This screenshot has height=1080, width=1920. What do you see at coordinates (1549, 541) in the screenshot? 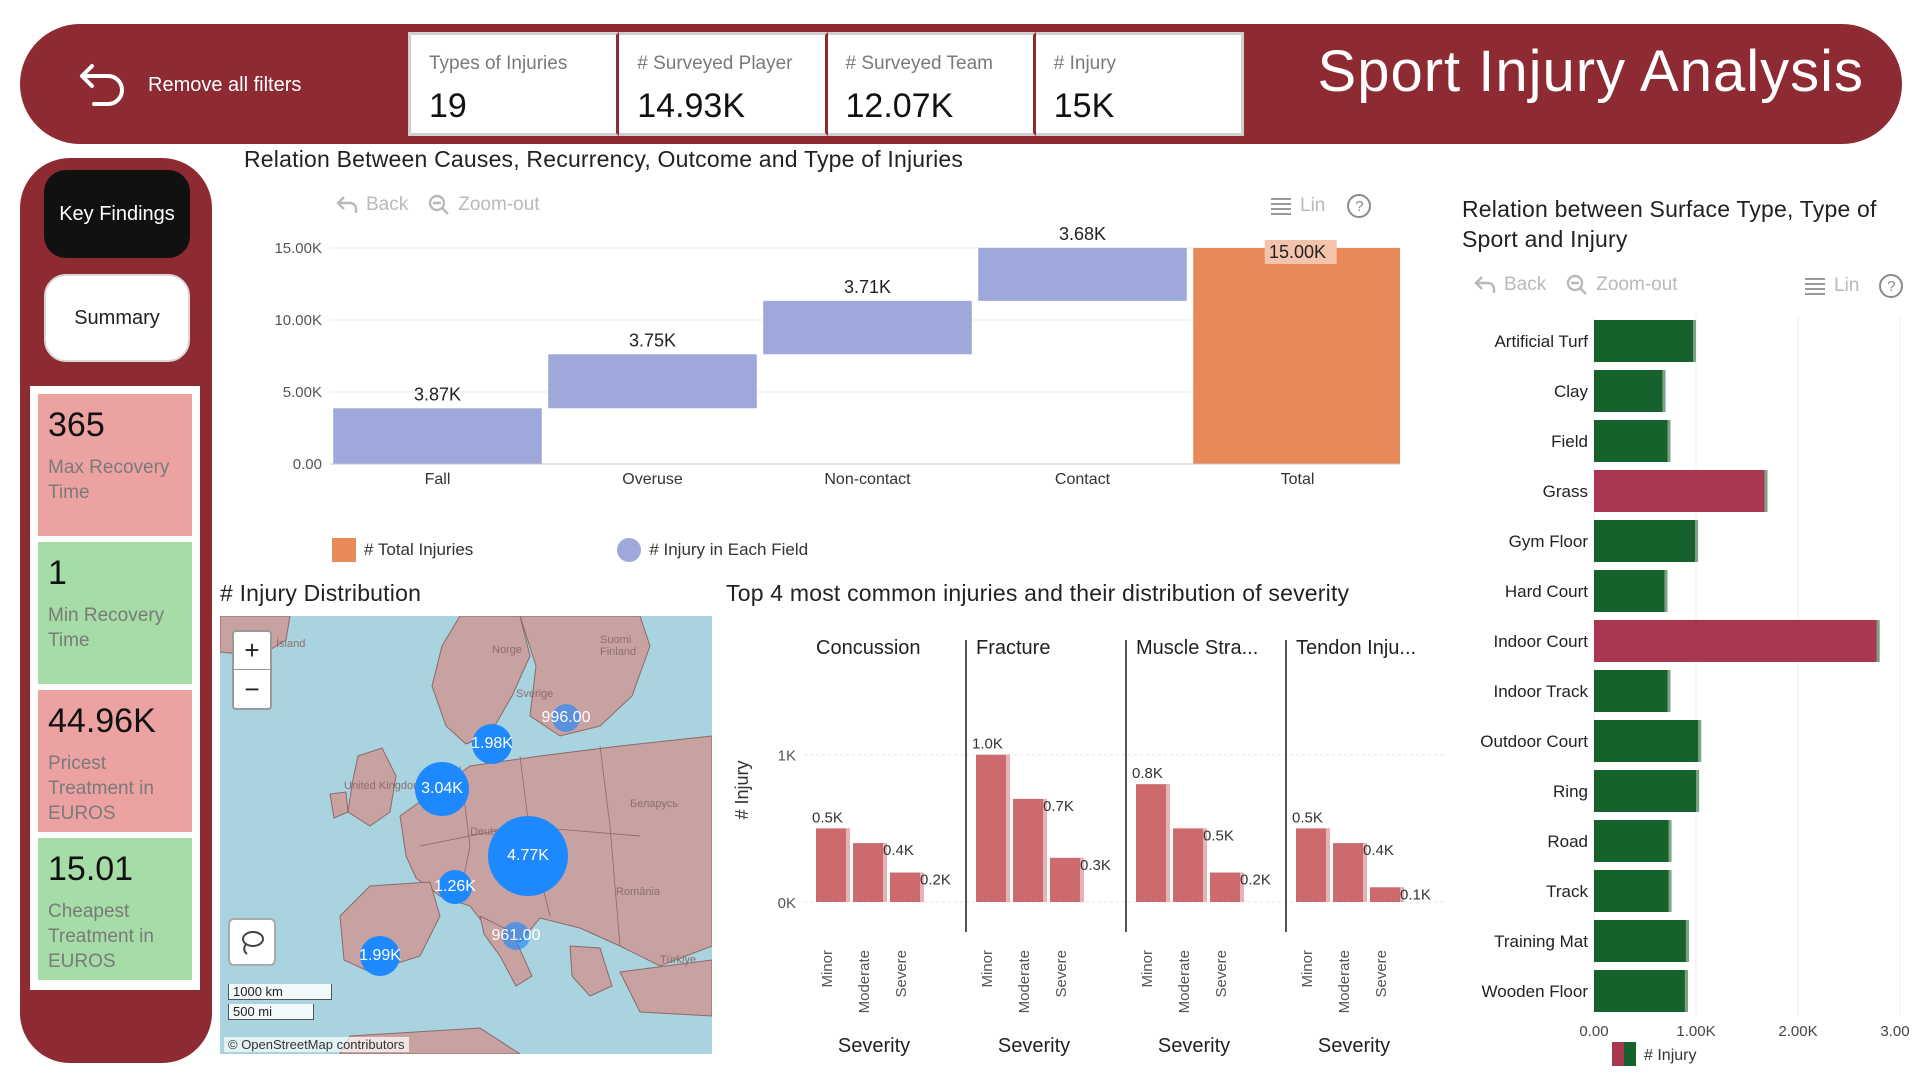
I see `y-tick-label: Gym Floor` at bounding box center [1549, 541].